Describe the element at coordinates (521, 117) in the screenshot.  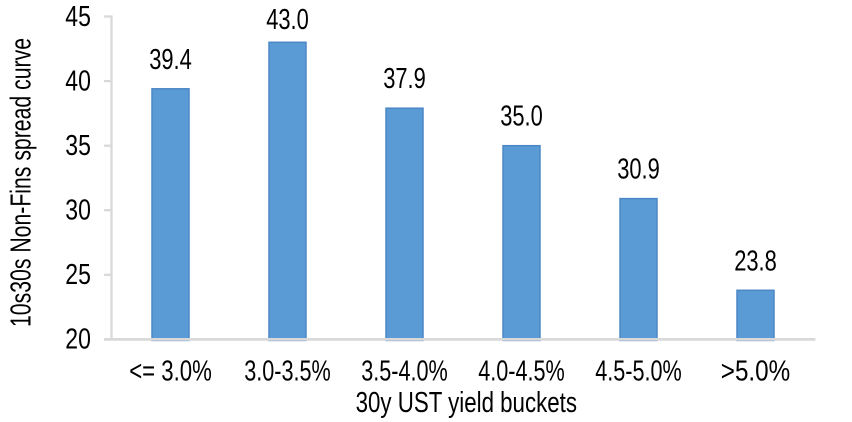
I see `svg-text: 35.0` at that location.